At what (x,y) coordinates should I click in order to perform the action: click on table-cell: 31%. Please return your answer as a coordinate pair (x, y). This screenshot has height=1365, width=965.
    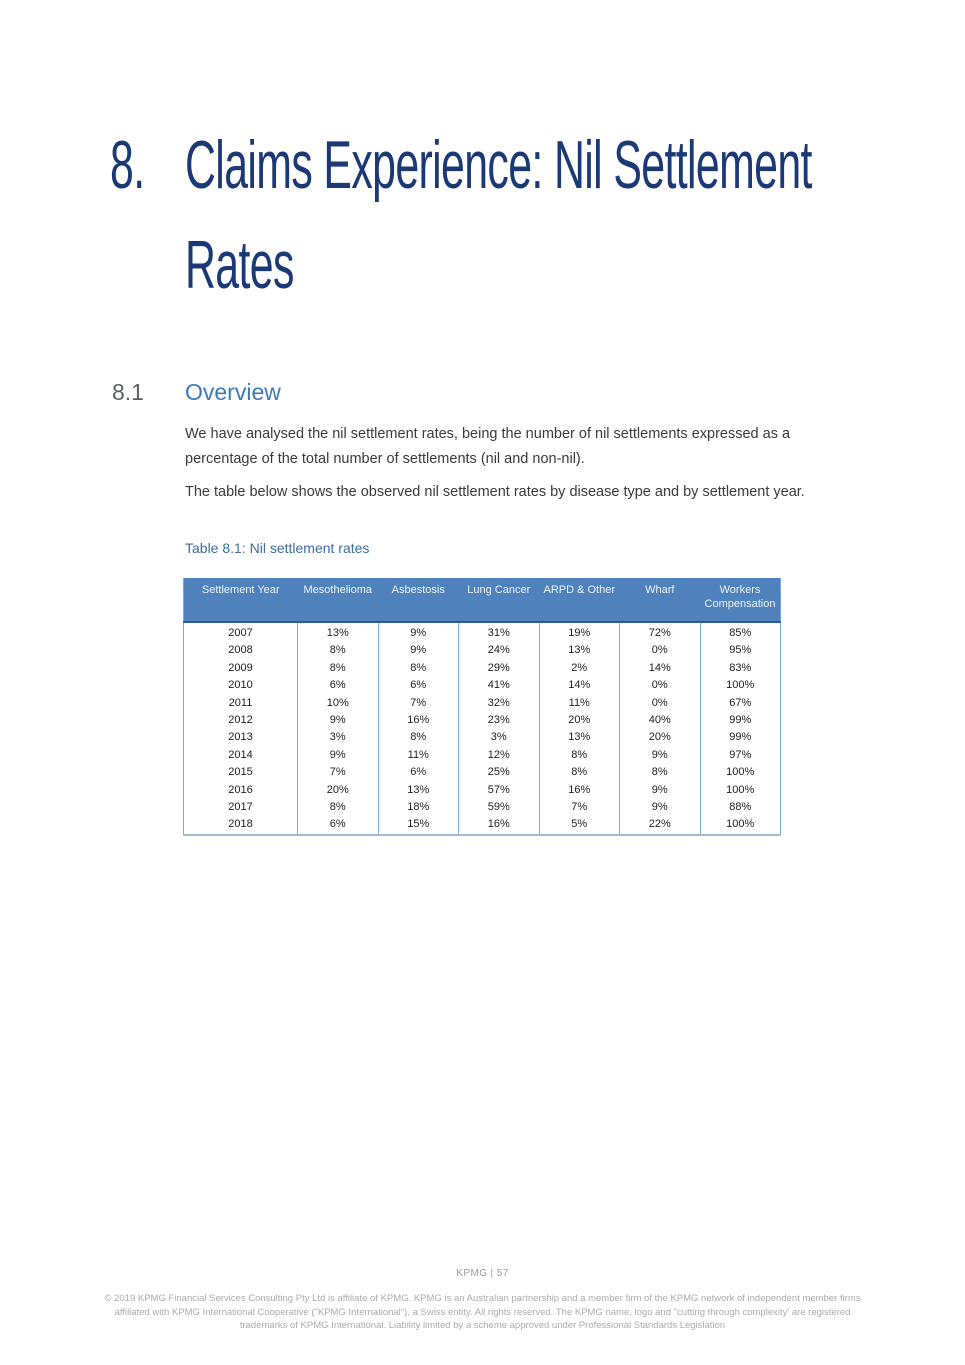
    Looking at the image, I should click on (498, 632).